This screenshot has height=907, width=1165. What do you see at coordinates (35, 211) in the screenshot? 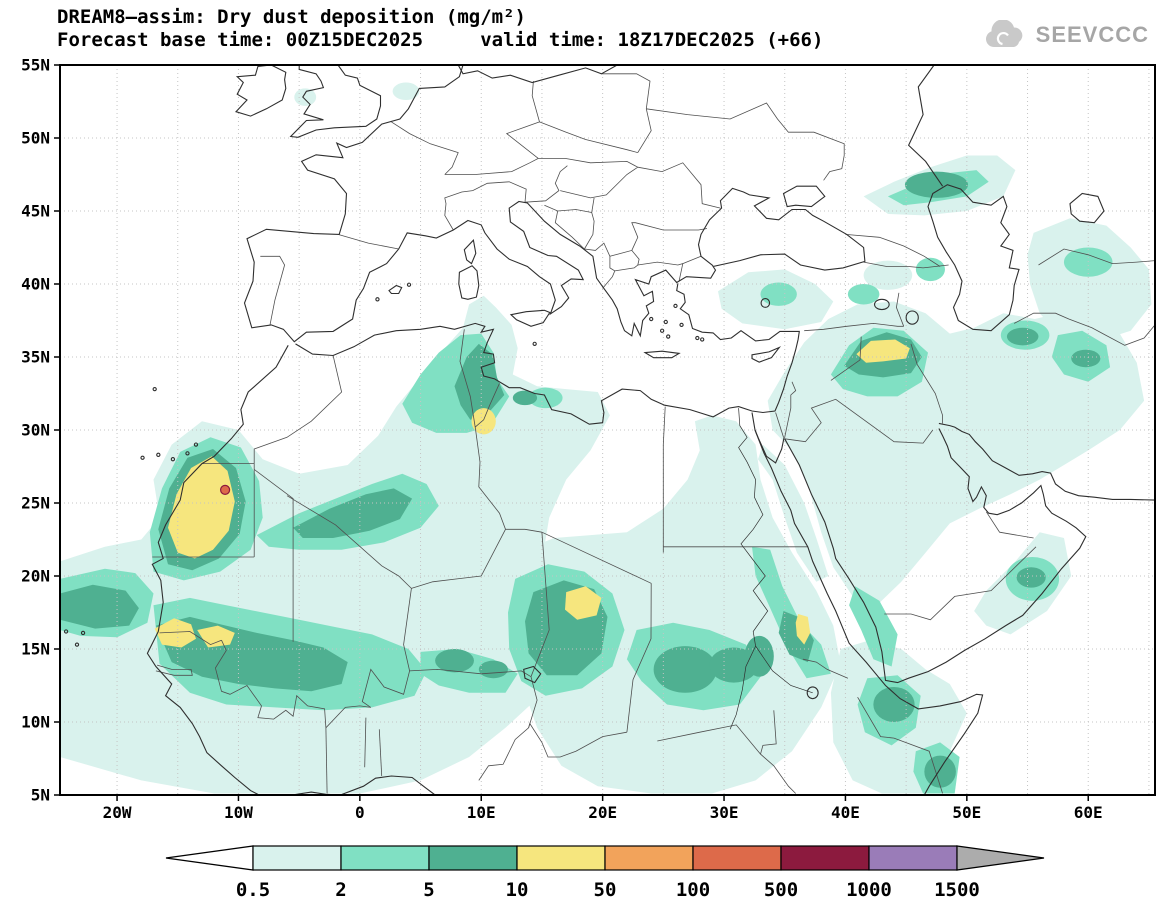
I see `lat-axis-label: 45N` at bounding box center [35, 211].